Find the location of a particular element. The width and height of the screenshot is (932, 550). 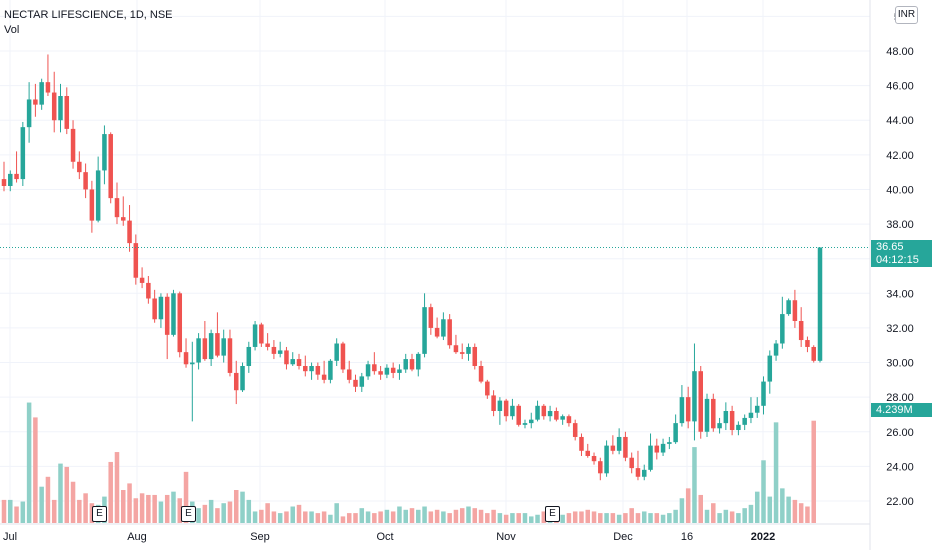

currency-button: INR is located at coordinates (906, 15).